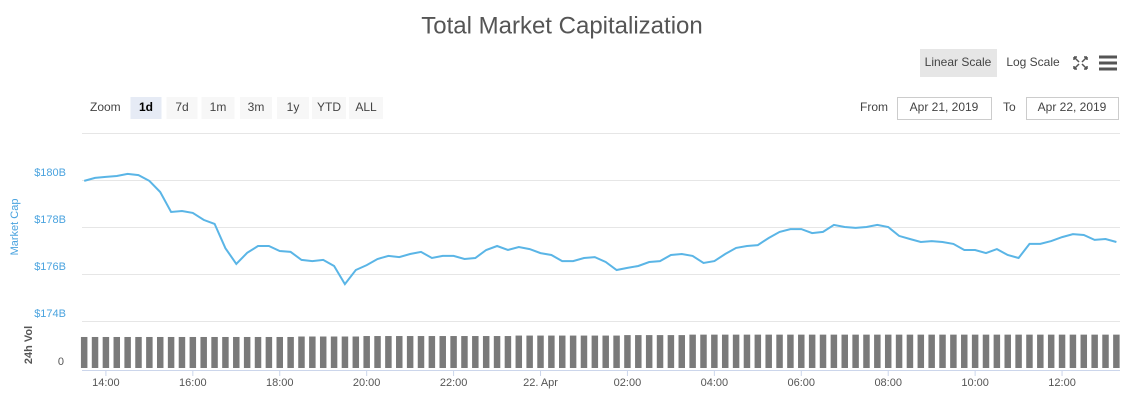 Image resolution: width=1140 pixels, height=404 pixels. What do you see at coordinates (256, 107) in the screenshot?
I see `zoom-button: 3m` at bounding box center [256, 107].